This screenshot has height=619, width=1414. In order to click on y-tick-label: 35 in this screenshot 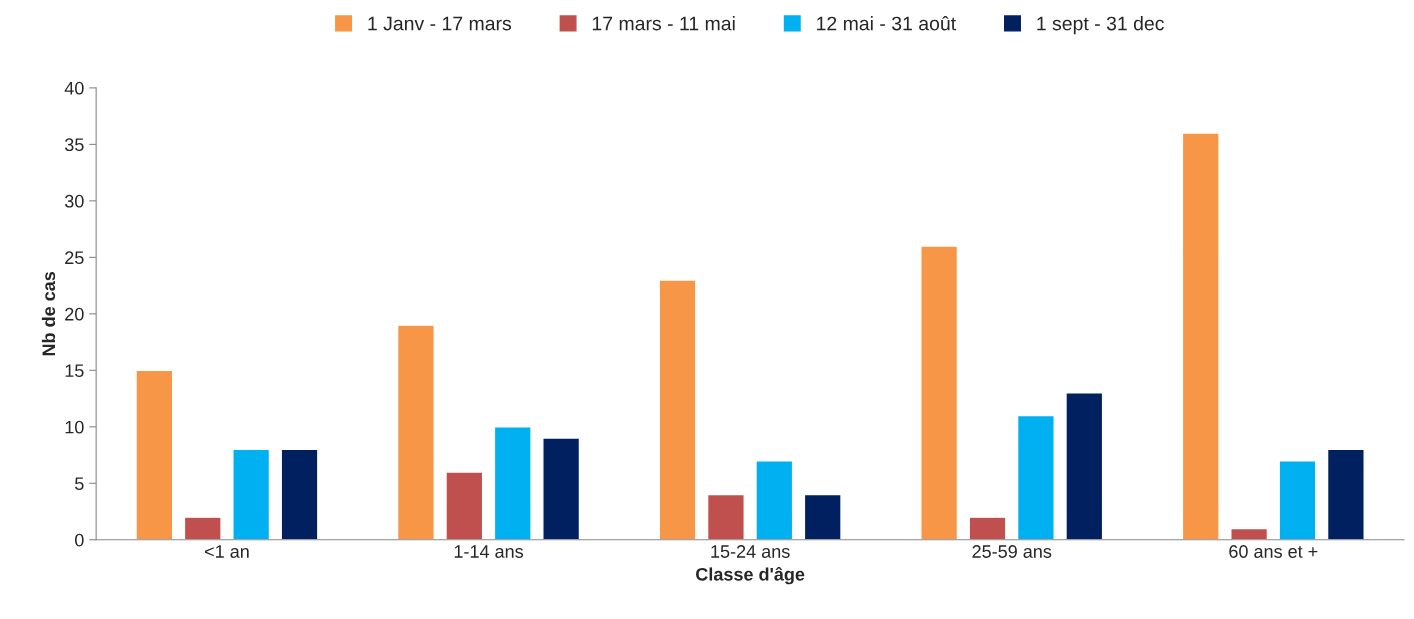, I will do `click(74, 145)`.